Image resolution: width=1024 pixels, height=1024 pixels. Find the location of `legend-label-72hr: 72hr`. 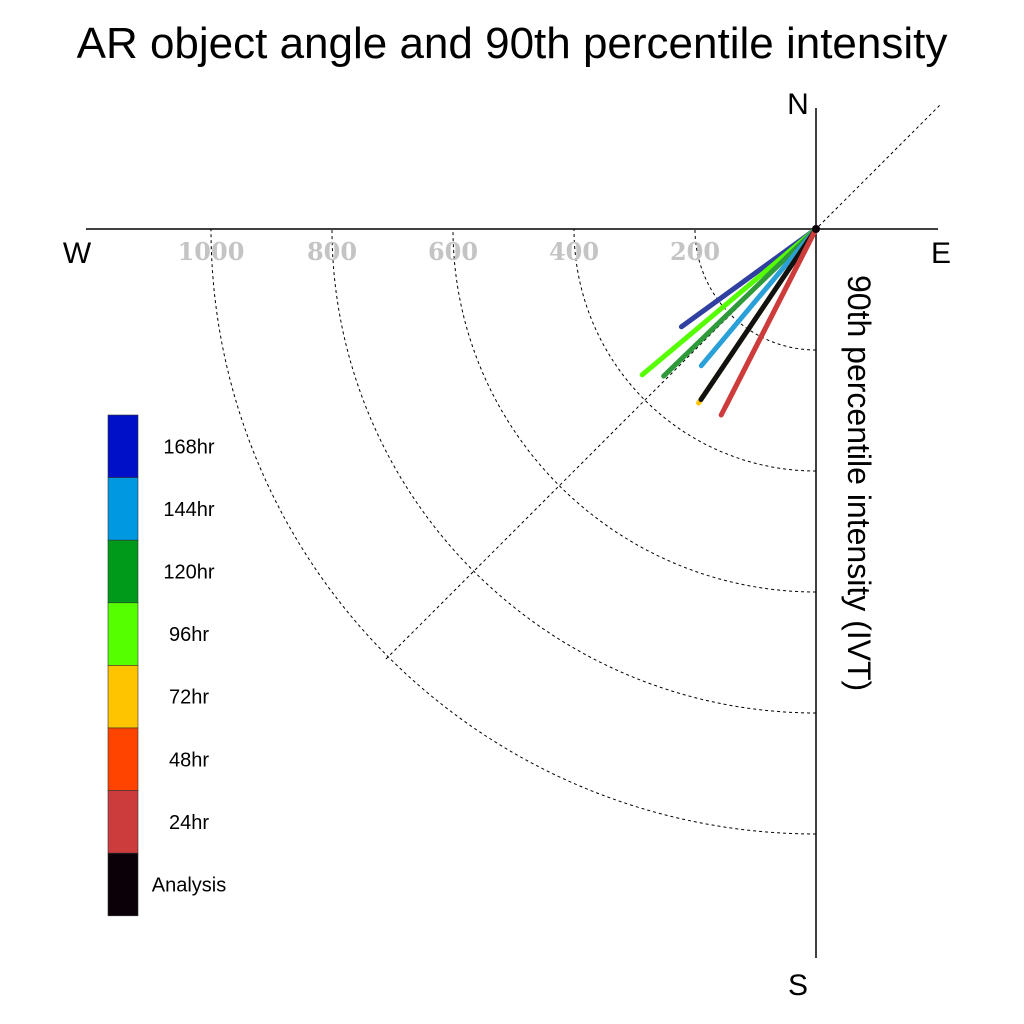

legend-label-72hr: 72hr is located at coordinates (189, 698).